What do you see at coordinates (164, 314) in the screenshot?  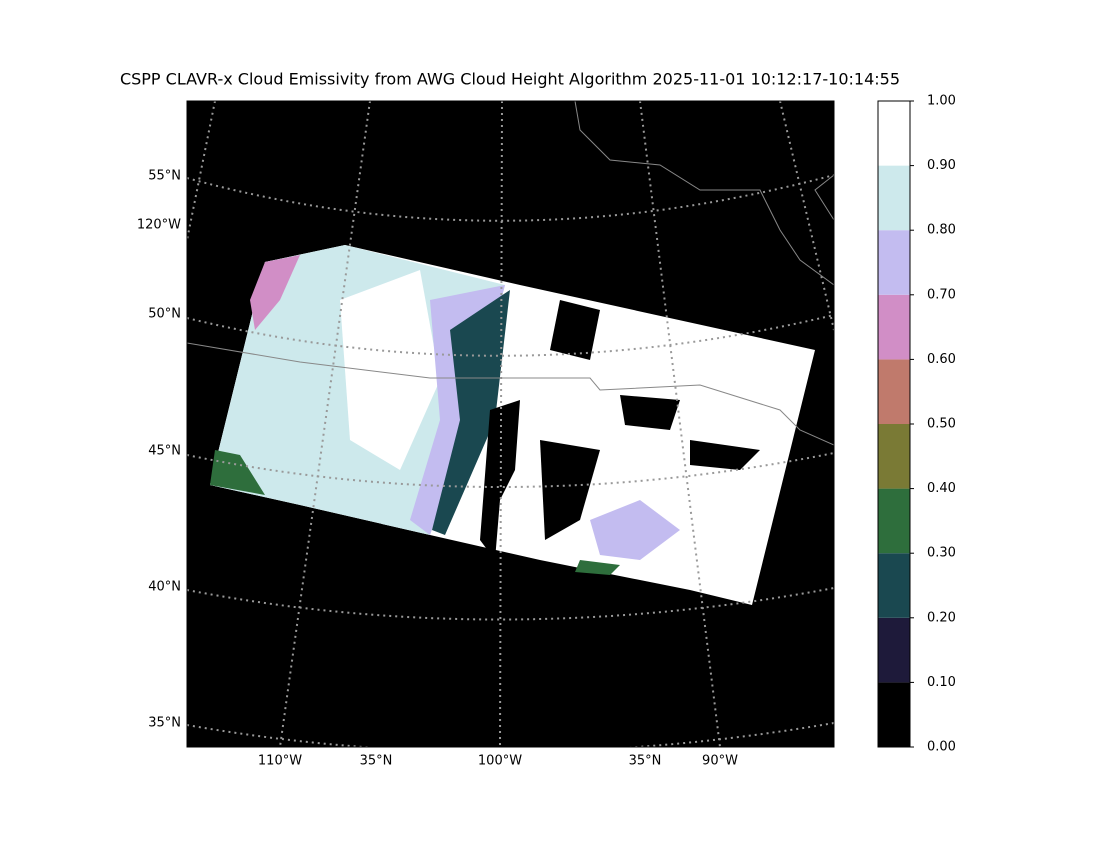 I see `lat-label: 50°N` at bounding box center [164, 314].